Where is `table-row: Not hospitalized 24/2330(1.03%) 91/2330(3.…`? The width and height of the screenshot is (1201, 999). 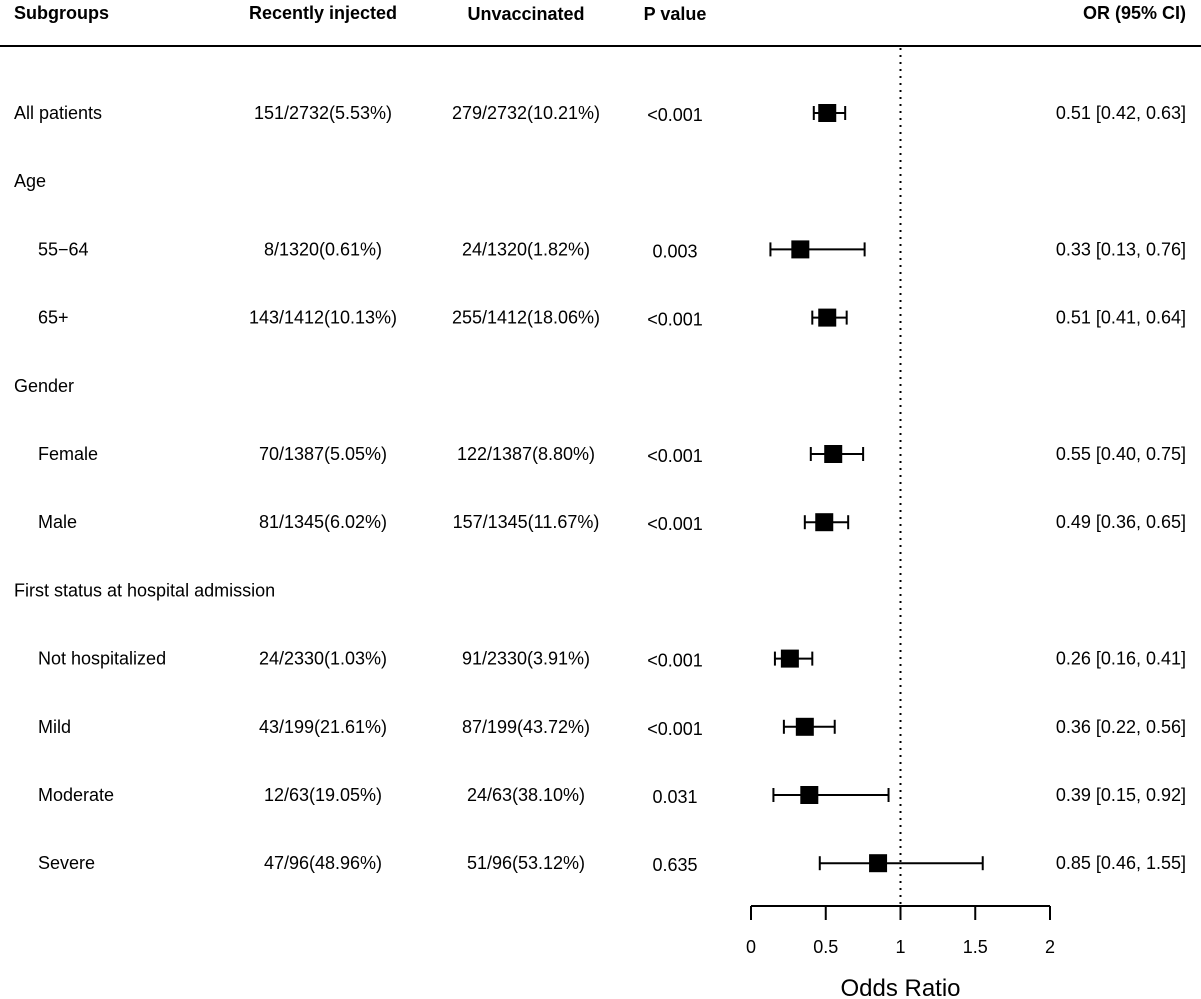 table-row: Not hospitalized 24/2330(1.03%) 91/2330(3.… is located at coordinates (612, 660).